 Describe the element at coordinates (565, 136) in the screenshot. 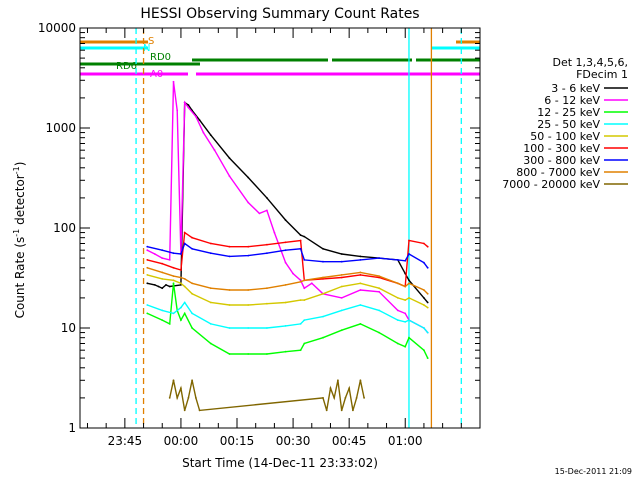

I see `legend-label: 50 - 100 keV` at that location.